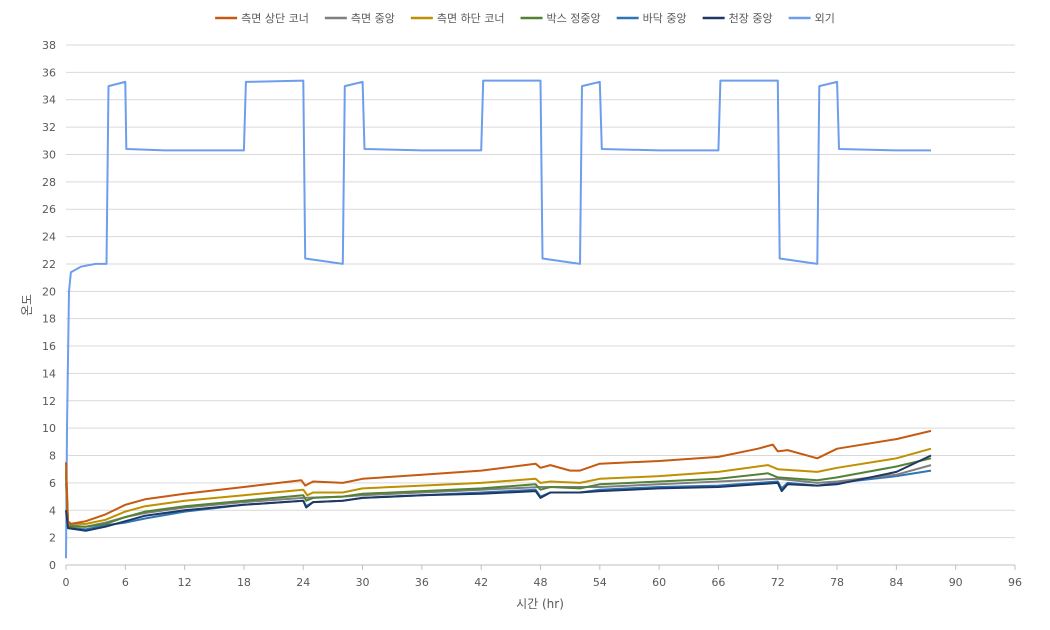 The height and width of the screenshot is (630, 1050). What do you see at coordinates (49, 237) in the screenshot?
I see `y-tick-label: 24` at bounding box center [49, 237].